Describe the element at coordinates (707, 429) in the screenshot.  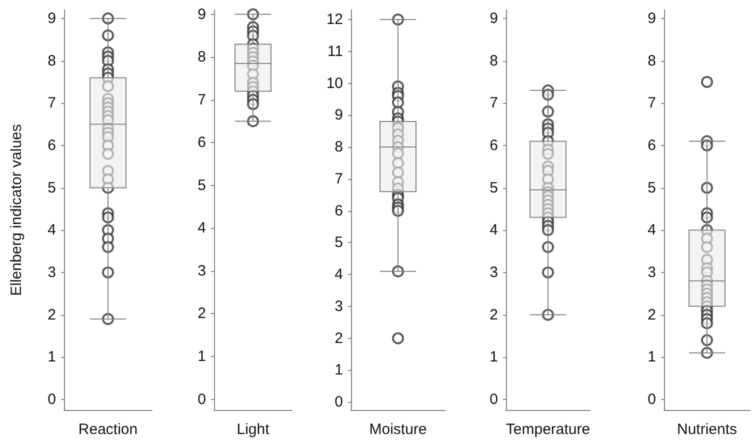
I see `x-tick-label: Nutrients` at that location.